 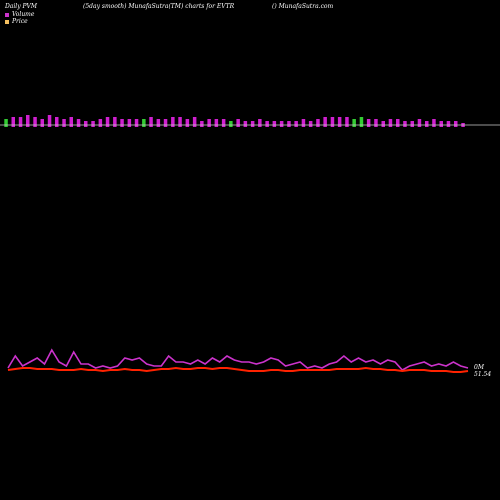 What do you see at coordinates (234, 121) in the screenshot?
I see `volume-bars` at bounding box center [234, 121].